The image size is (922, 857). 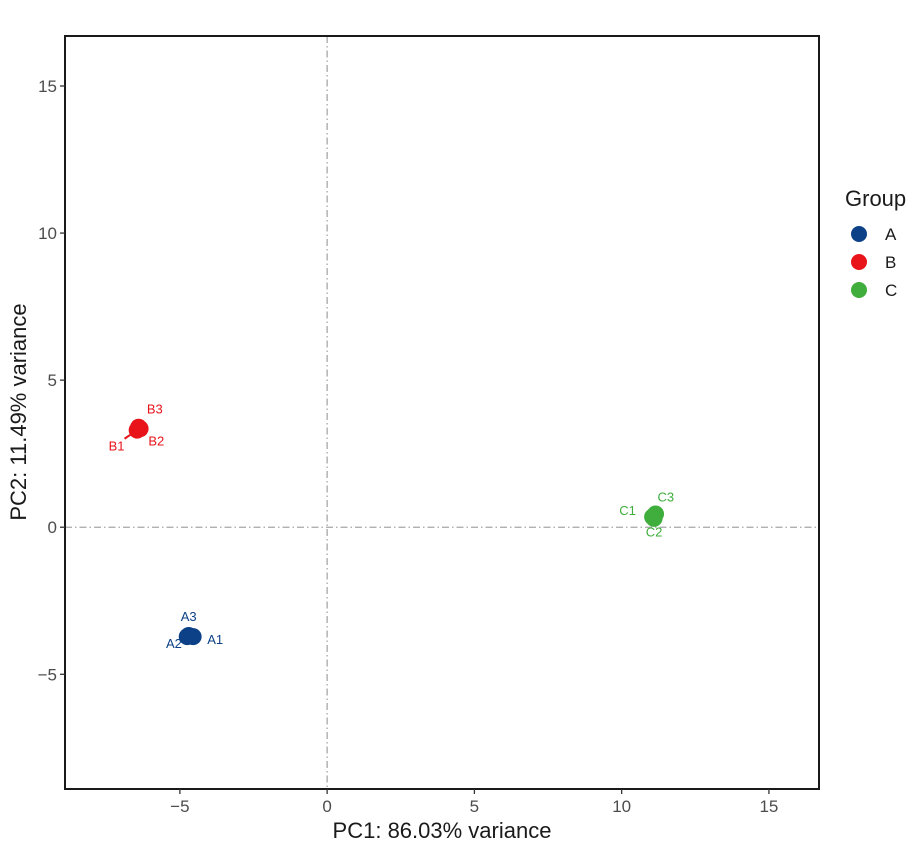 What do you see at coordinates (656, 514) in the screenshot?
I see `data-point-c3` at bounding box center [656, 514].